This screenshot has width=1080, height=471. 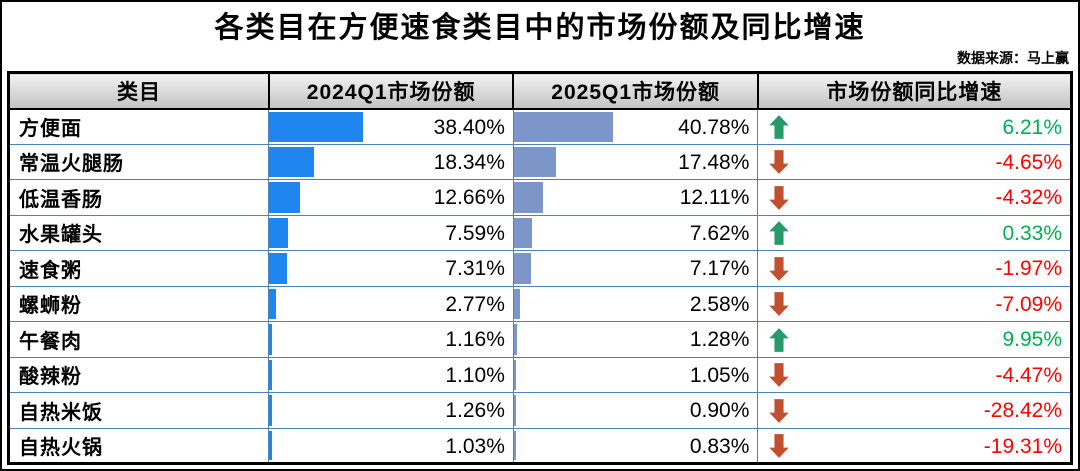 I want to click on header-growth: 市场份额同比增速, so click(x=914, y=90).